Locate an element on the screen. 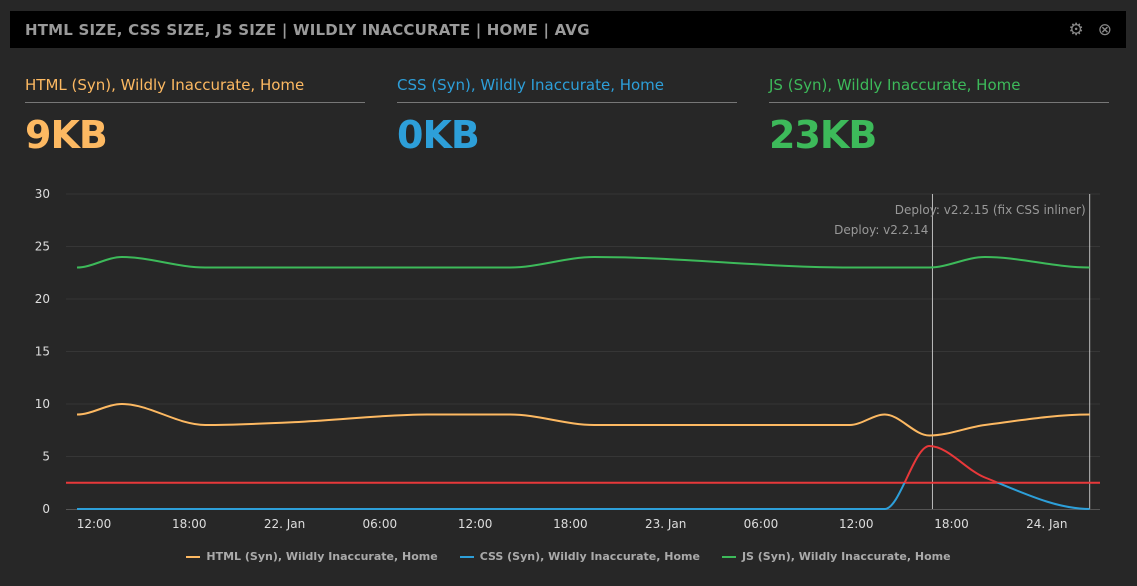 The width and height of the screenshot is (1137, 586). y-tick-label: 20 is located at coordinates (42, 299).